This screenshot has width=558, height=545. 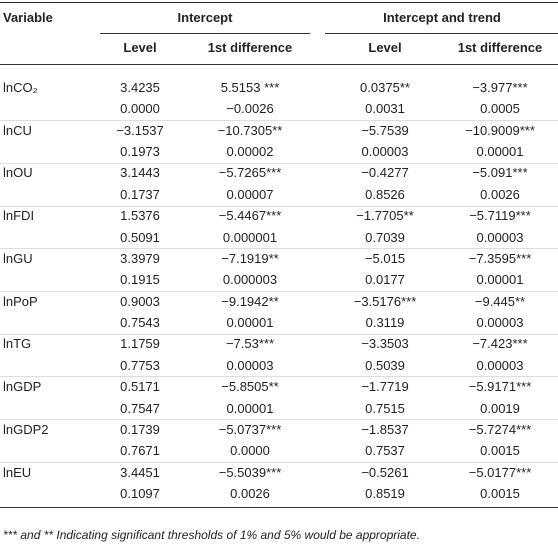 What do you see at coordinates (140, 280) in the screenshot?
I see `cell: 0.1915` at bounding box center [140, 280].